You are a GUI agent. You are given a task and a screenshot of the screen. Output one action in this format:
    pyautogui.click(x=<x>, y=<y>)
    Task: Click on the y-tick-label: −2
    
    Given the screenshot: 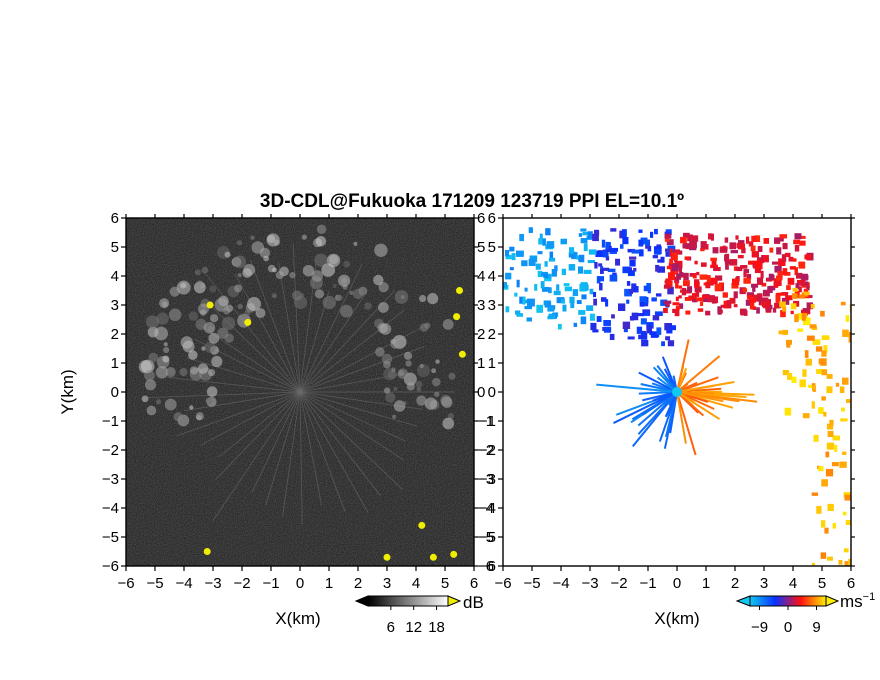 What is the action you would take?
    pyautogui.click(x=110, y=450)
    